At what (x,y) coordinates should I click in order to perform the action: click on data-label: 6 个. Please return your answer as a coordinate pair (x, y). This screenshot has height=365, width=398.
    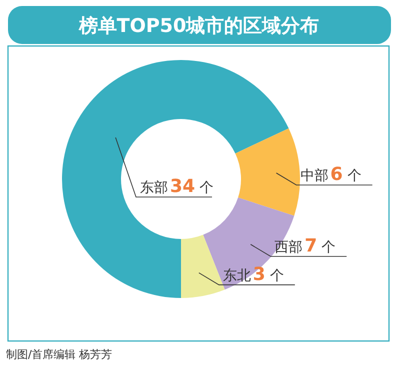
    Looking at the image, I should click on (346, 175).